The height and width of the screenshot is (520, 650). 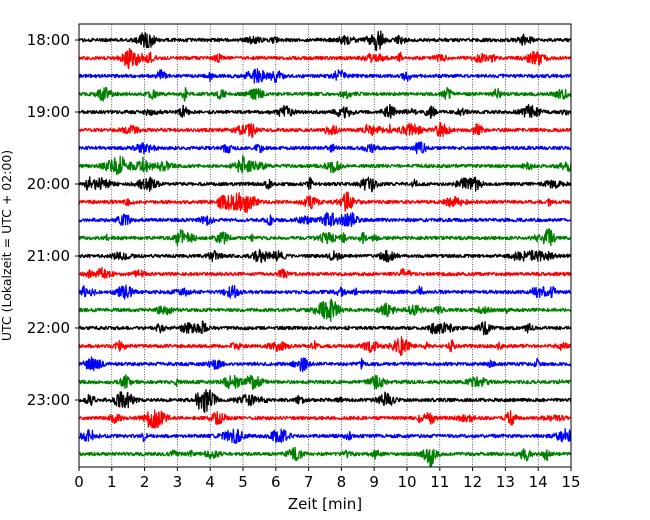 I want to click on x-tick-label: 7, so click(x=309, y=482).